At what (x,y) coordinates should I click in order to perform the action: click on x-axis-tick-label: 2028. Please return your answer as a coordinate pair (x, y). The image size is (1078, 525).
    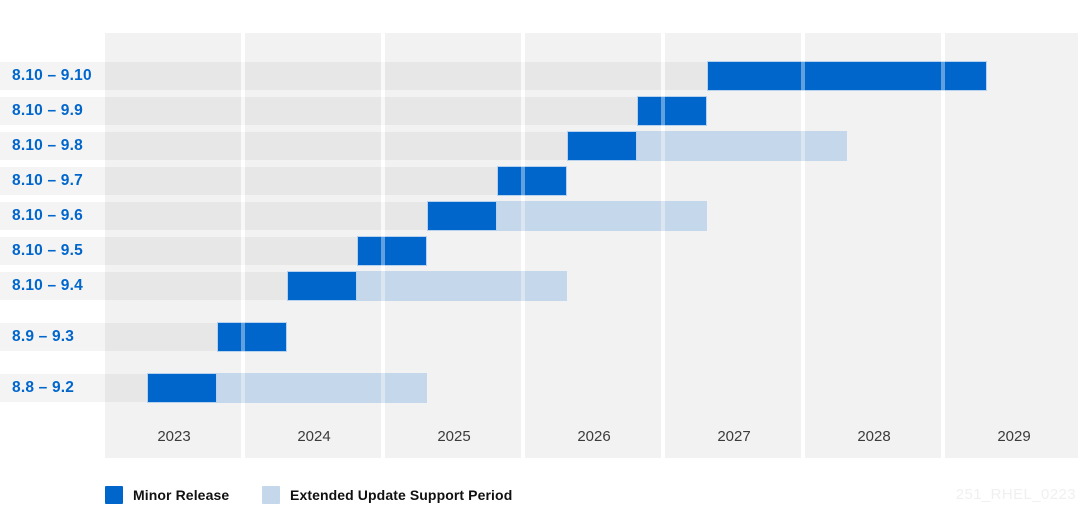
    Looking at the image, I should click on (874, 436).